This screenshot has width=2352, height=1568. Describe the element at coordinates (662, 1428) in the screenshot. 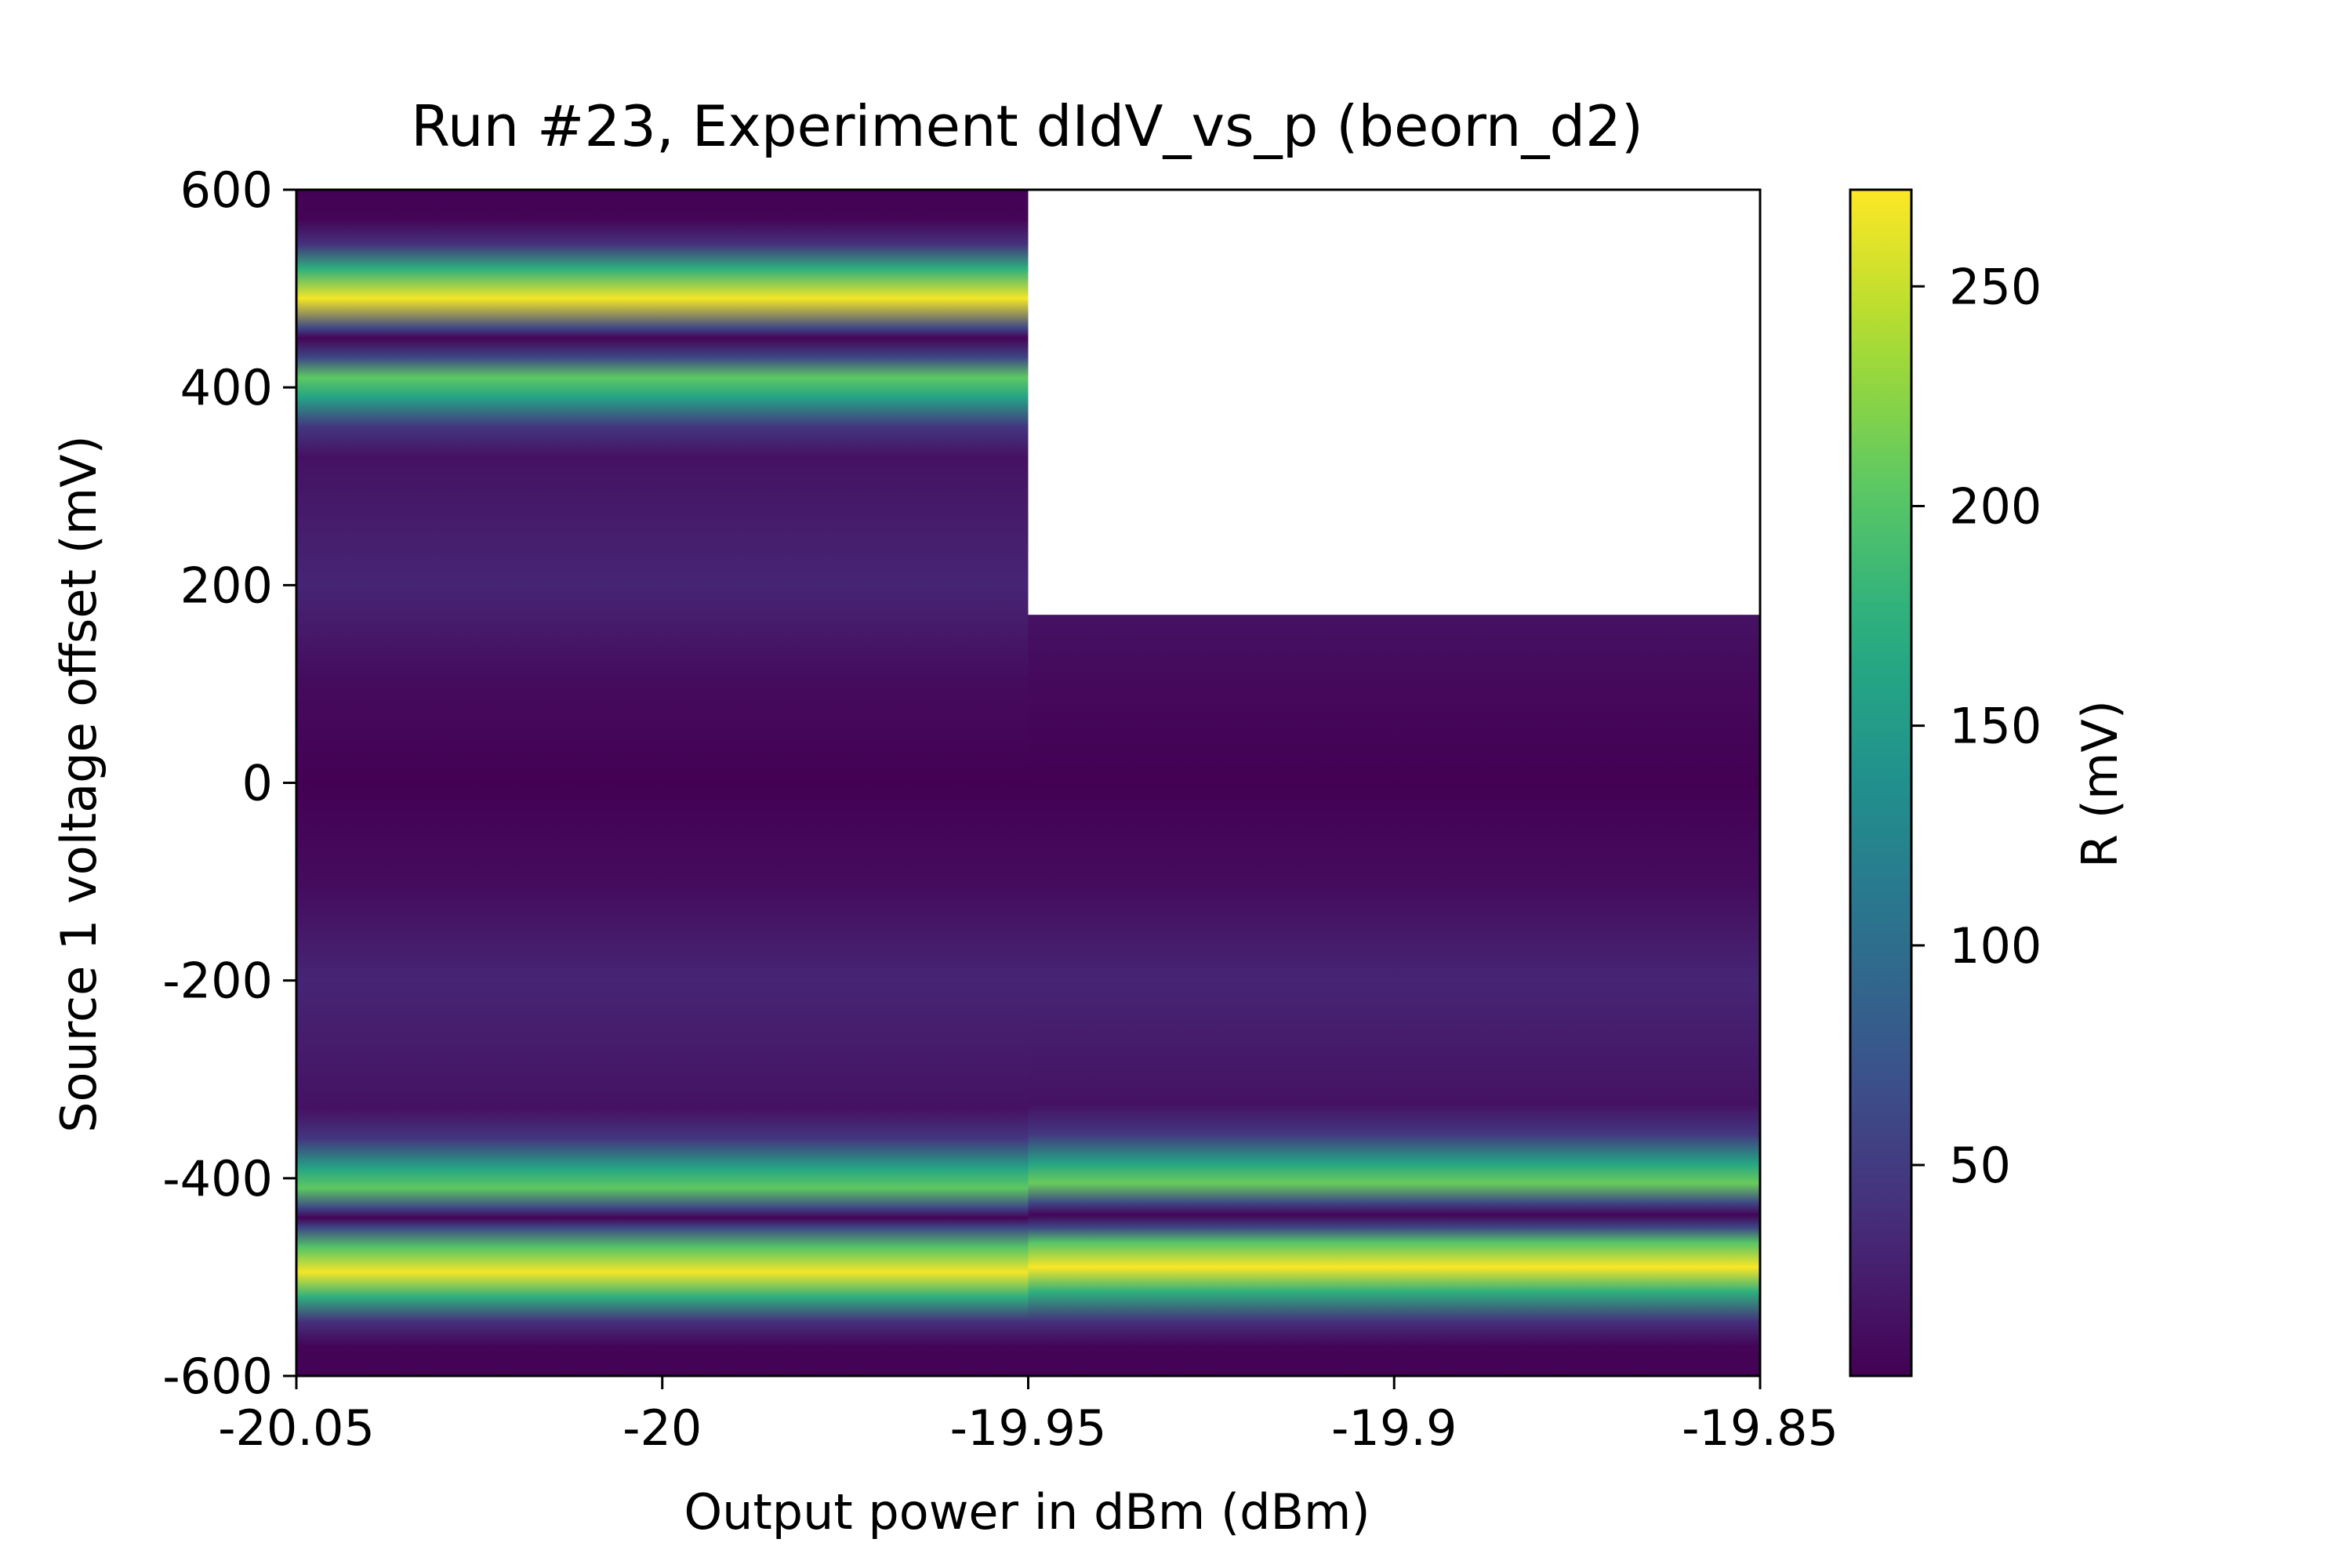

I see `x-tick-label: -20` at that location.